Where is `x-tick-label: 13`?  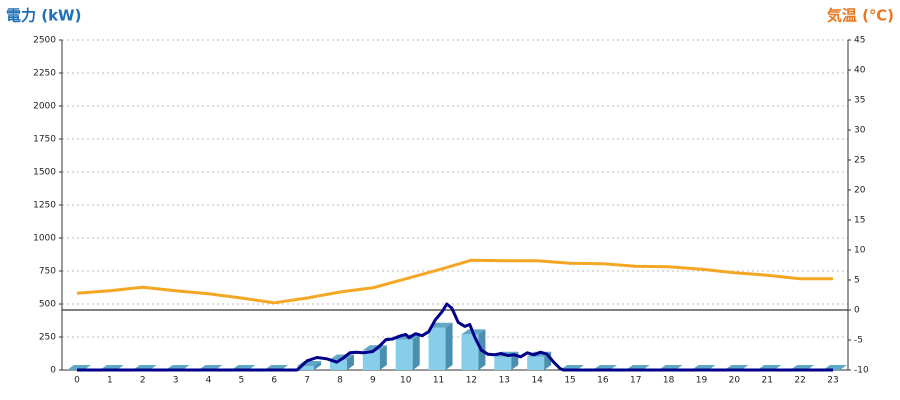
x-tick-label: 13 is located at coordinates (504, 381).